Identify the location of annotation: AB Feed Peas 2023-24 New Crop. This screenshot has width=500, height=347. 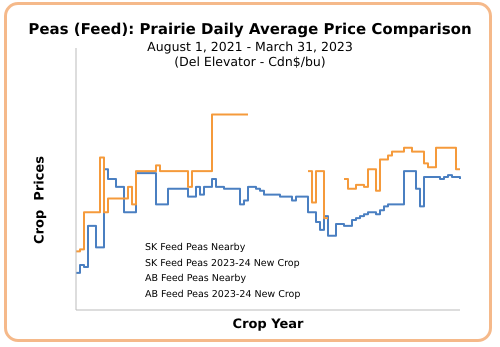
(222, 295).